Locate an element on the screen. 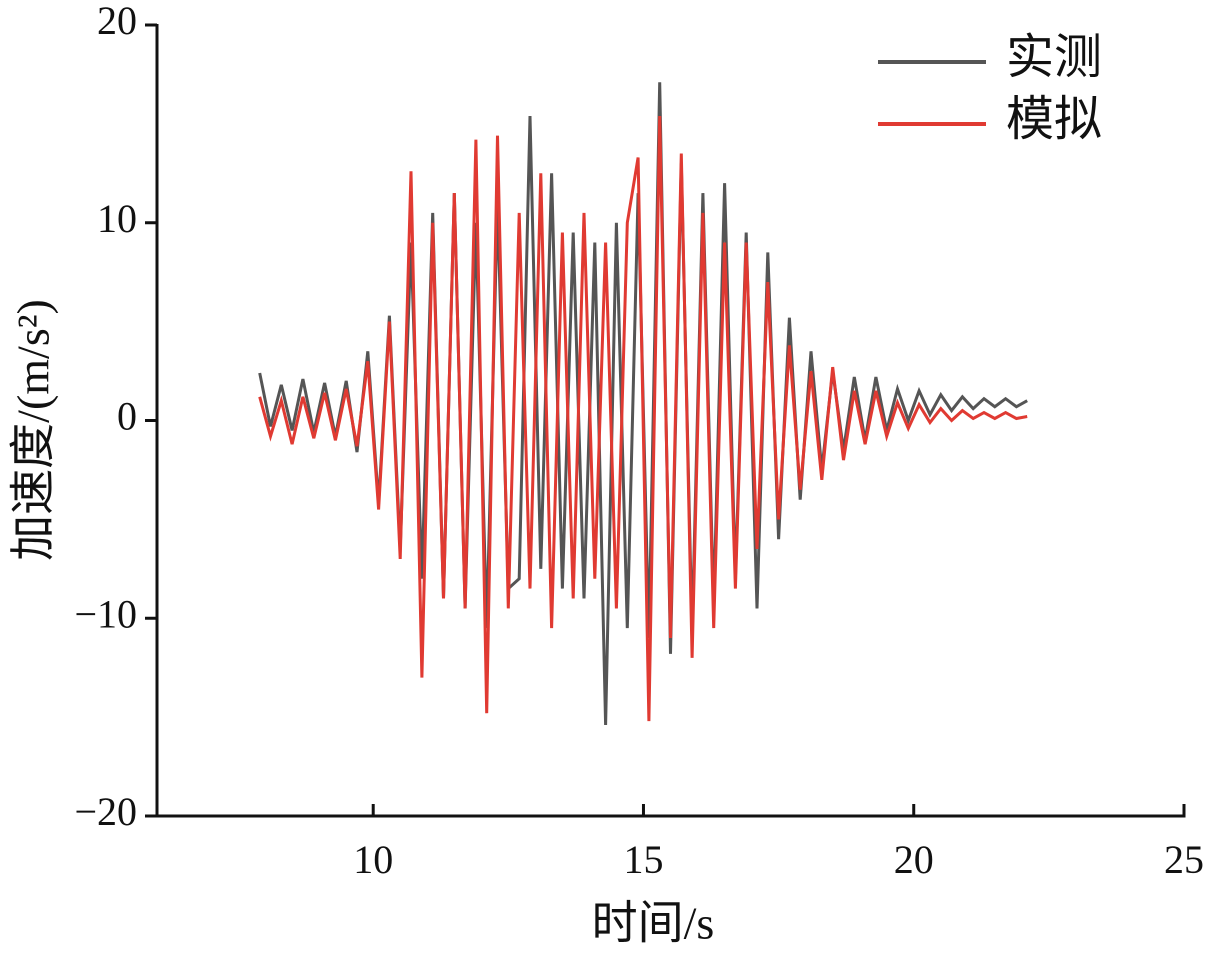  legend-label: 模拟 is located at coordinates (1054, 119).